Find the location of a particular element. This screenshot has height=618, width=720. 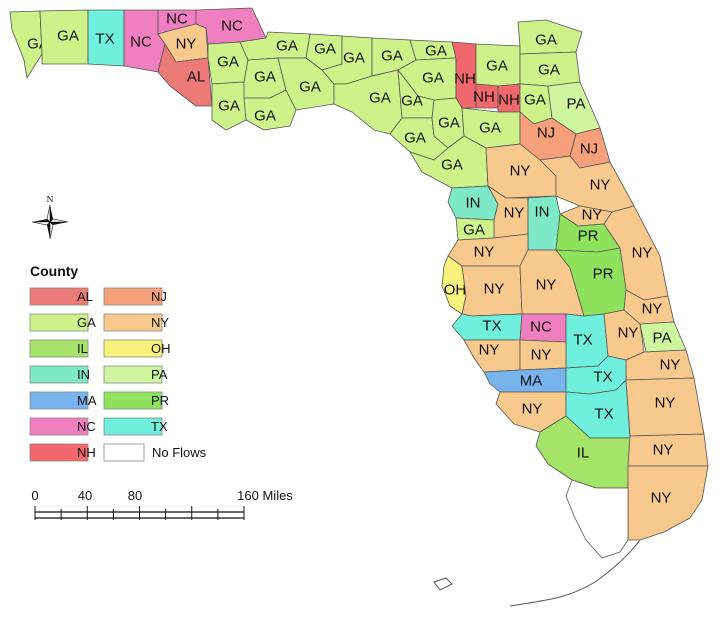

county-label-leon: GA is located at coordinates (325, 49).